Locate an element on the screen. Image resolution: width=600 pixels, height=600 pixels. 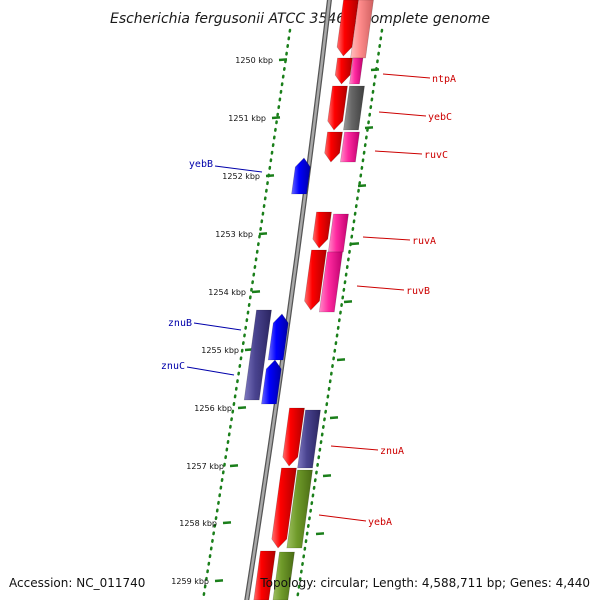
kbp-tick-label: 1253 kbp is located at coordinates (234, 234).